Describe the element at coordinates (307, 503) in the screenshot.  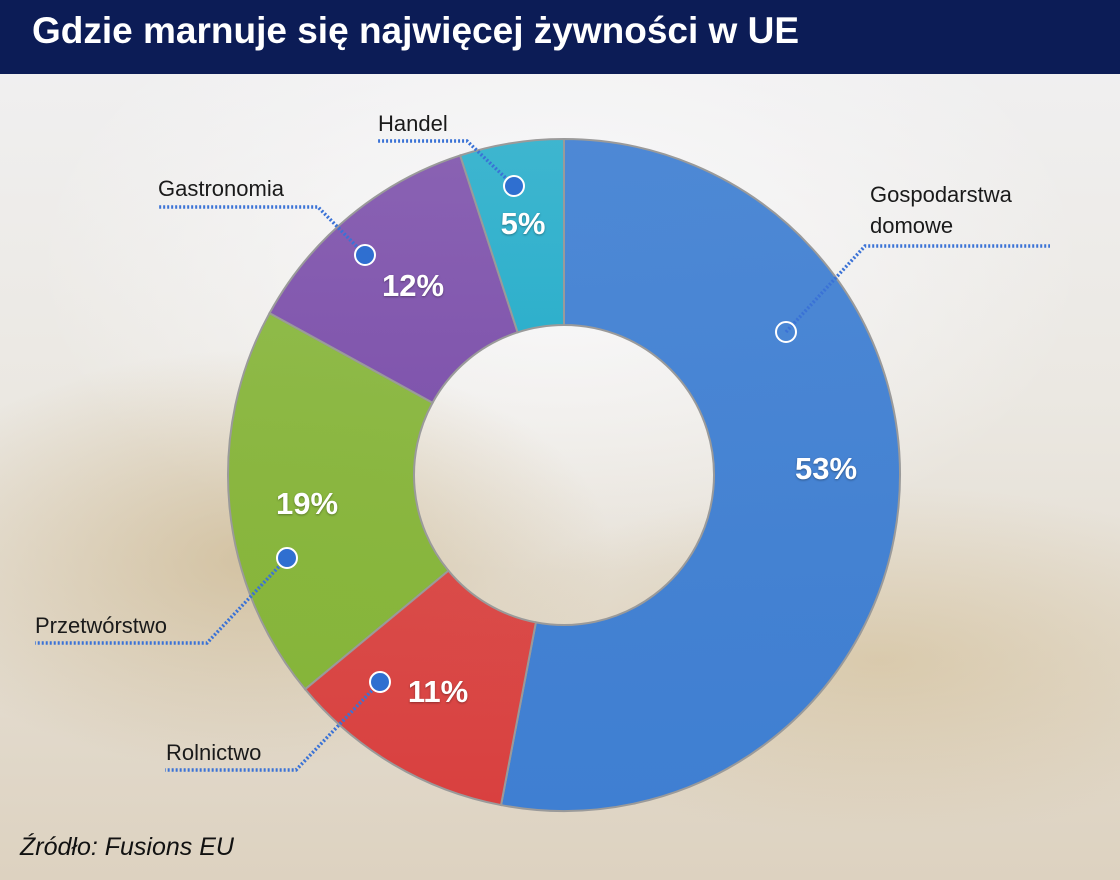
I see `value-label-przetworstwo: 19%` at that location.